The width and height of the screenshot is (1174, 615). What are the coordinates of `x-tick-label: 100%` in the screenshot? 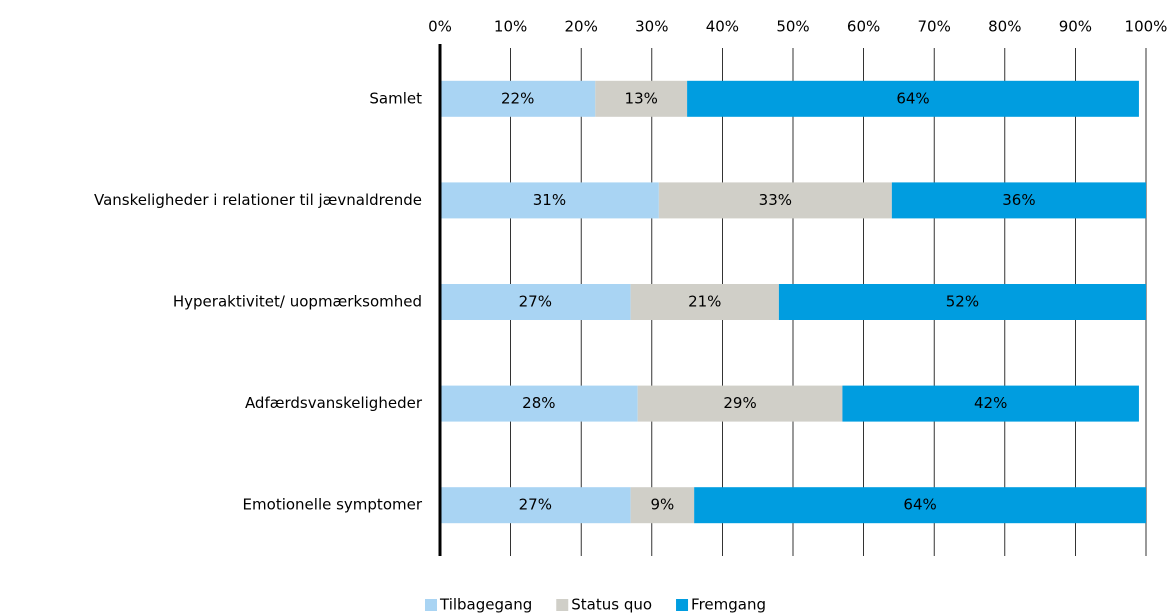 It's located at (1146, 27).